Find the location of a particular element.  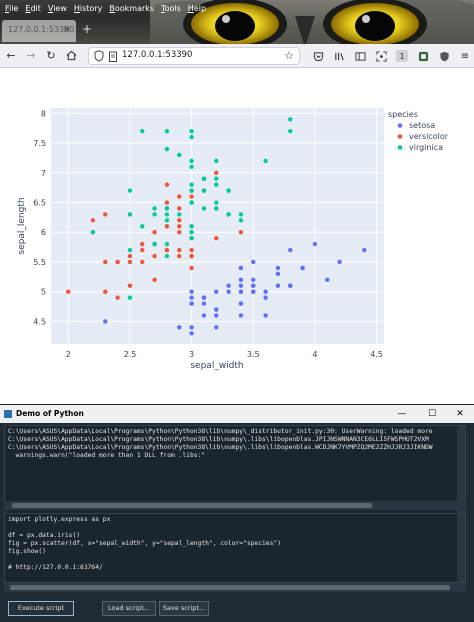

close-icon: ✕ is located at coordinates (460, 414).